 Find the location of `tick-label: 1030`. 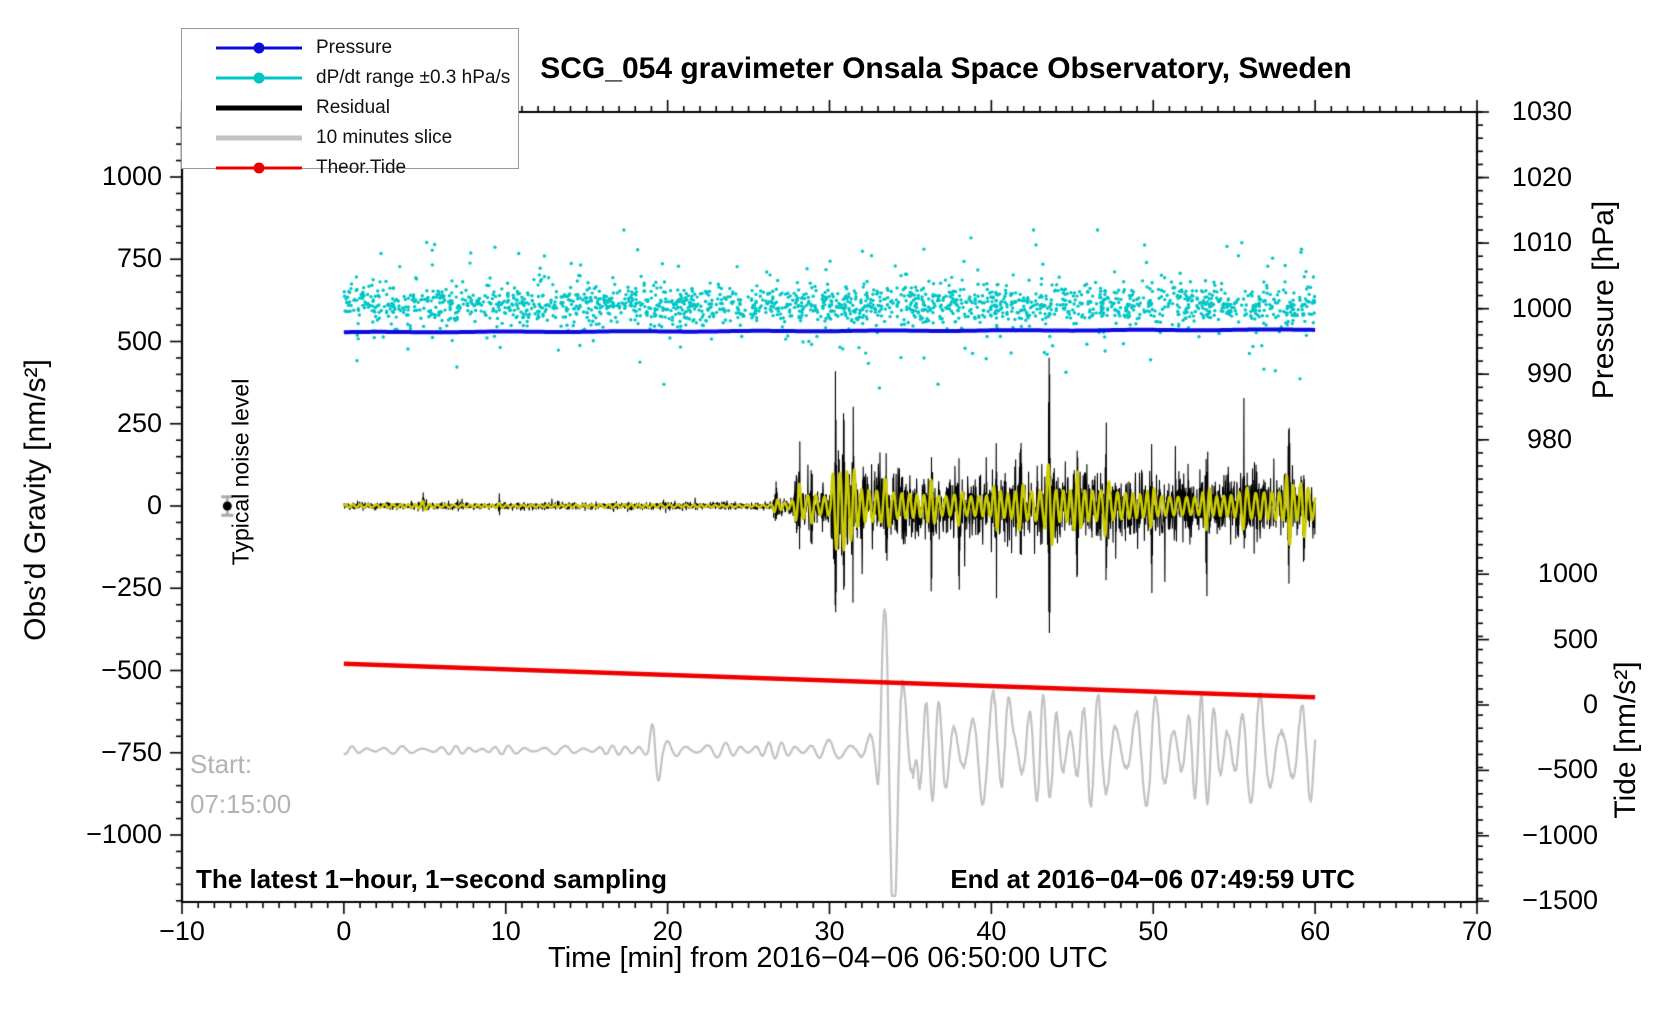

tick-label: 1030 is located at coordinates (1541, 111).